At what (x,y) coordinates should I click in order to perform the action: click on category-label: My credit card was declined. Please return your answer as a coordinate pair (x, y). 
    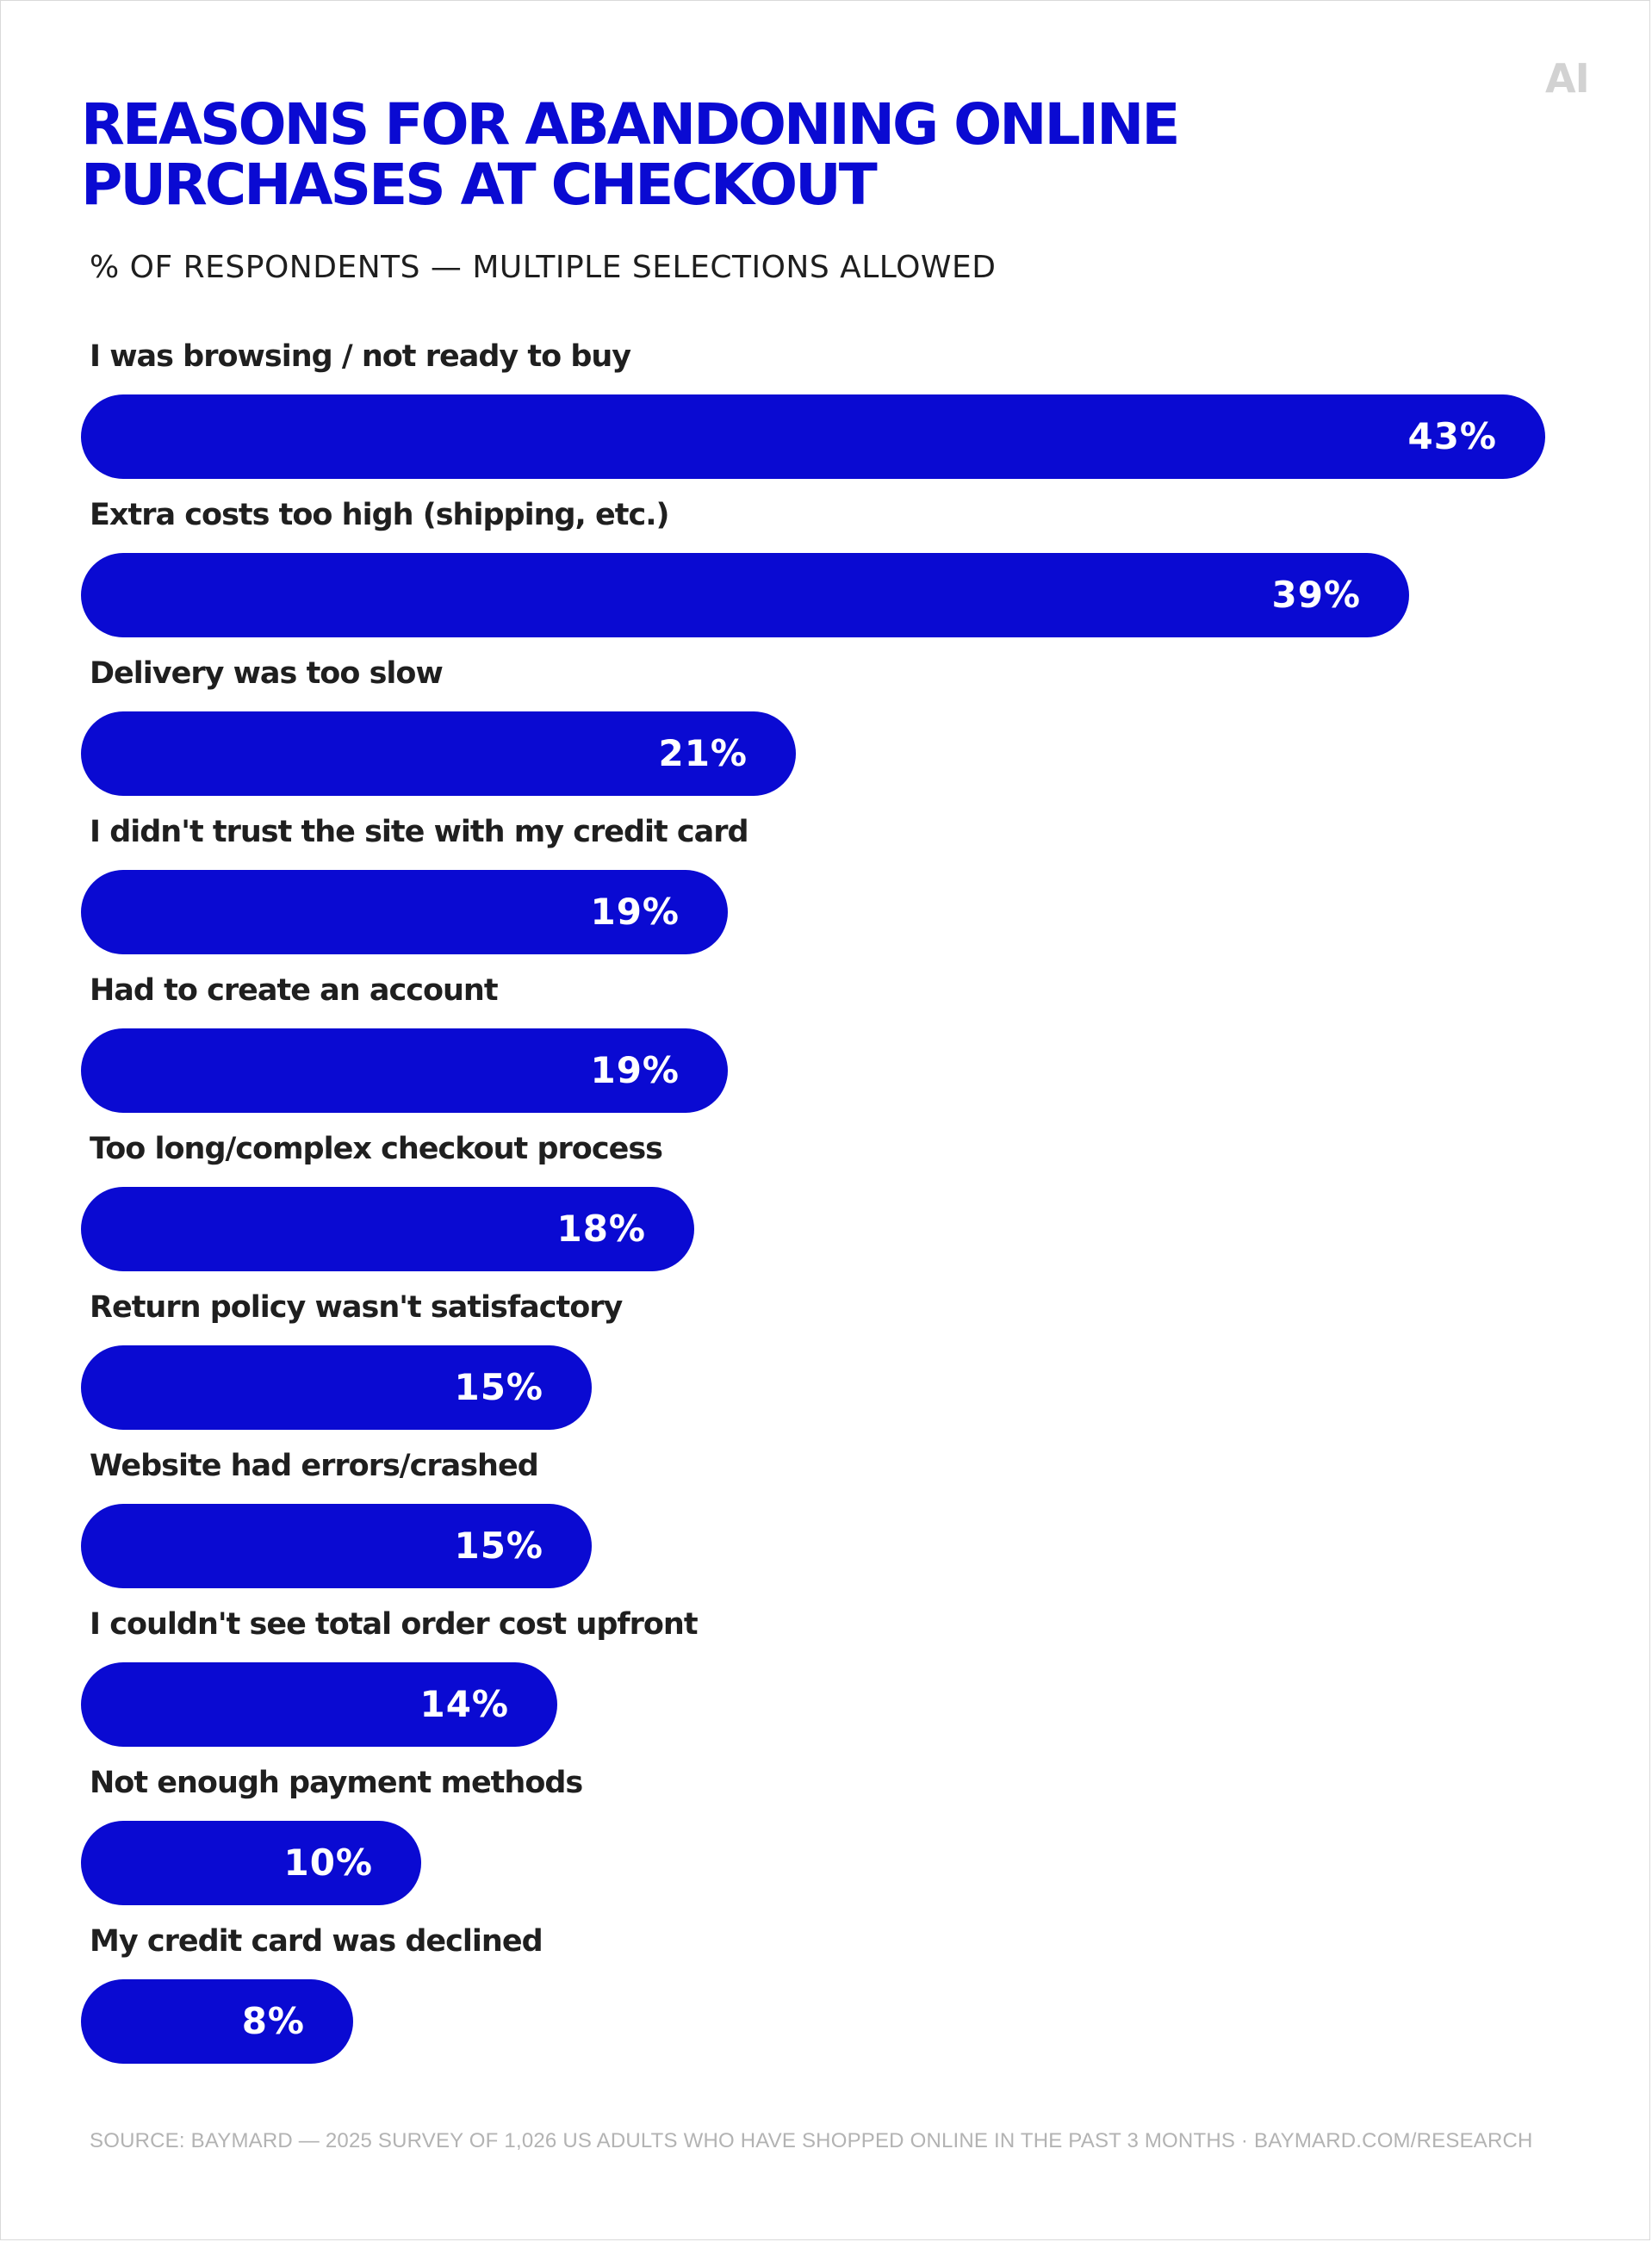
    Looking at the image, I should click on (316, 1941).